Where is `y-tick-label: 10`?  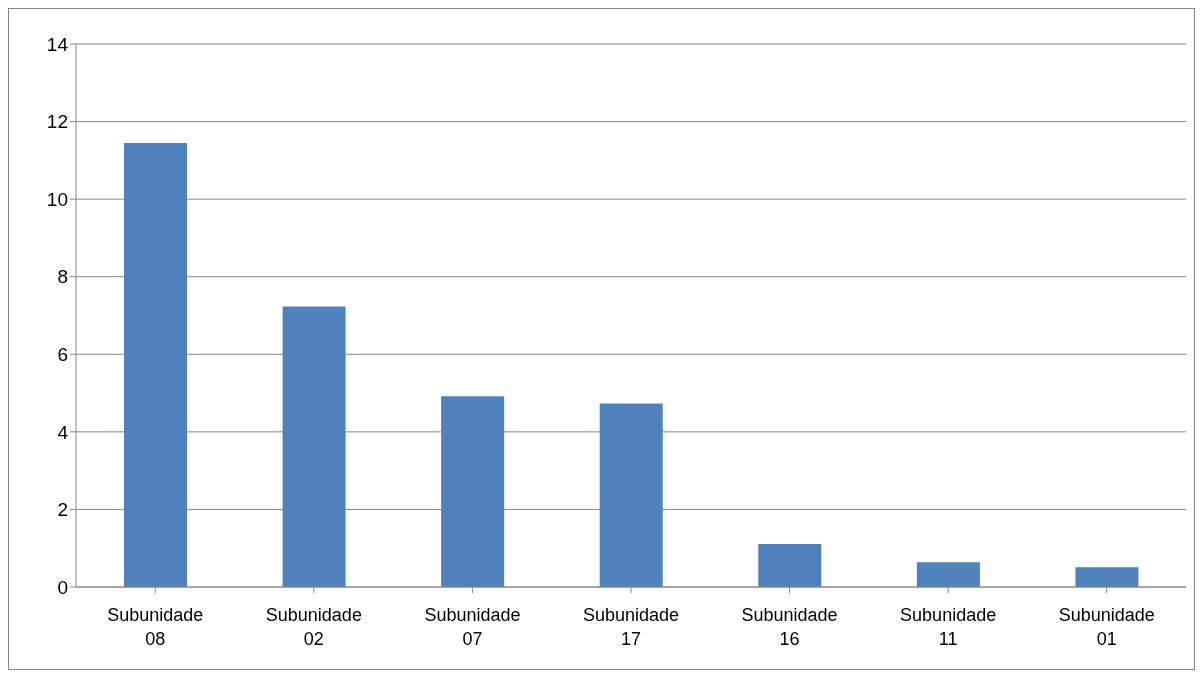 y-tick-label: 10 is located at coordinates (57, 199).